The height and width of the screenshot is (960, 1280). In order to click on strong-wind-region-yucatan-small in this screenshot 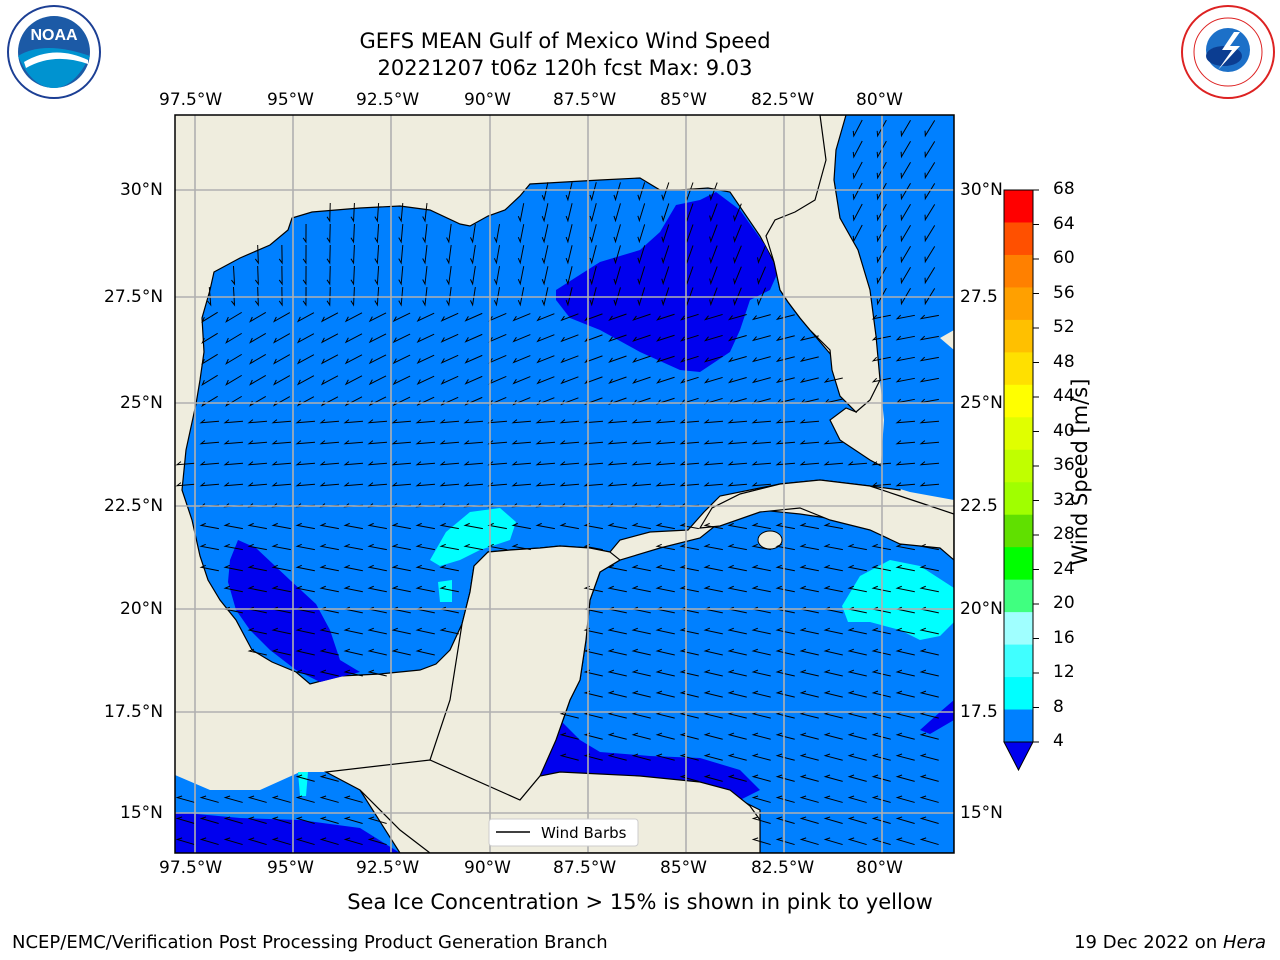, I will do `click(445, 591)`.